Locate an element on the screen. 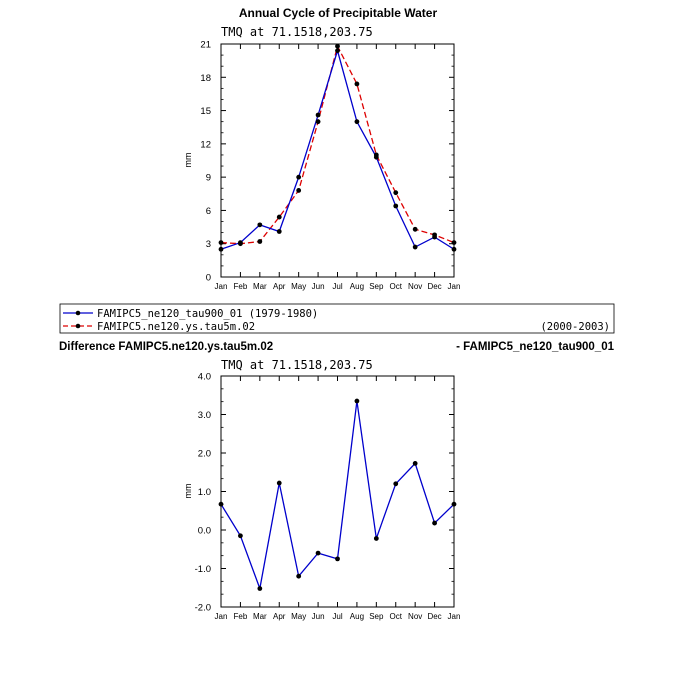  top-ytick-label: 6 is located at coordinates (208, 211).